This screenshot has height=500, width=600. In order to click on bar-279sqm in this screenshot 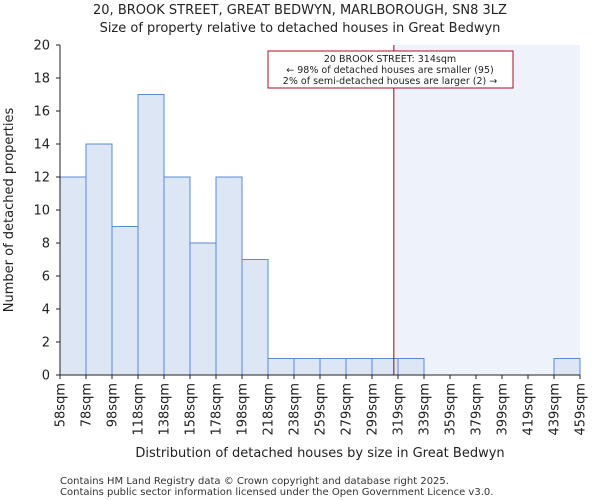, I will do `click(359, 367)`.